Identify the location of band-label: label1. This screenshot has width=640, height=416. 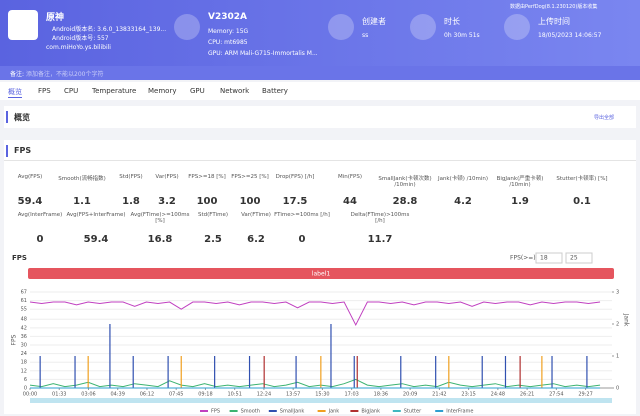
(321, 274).